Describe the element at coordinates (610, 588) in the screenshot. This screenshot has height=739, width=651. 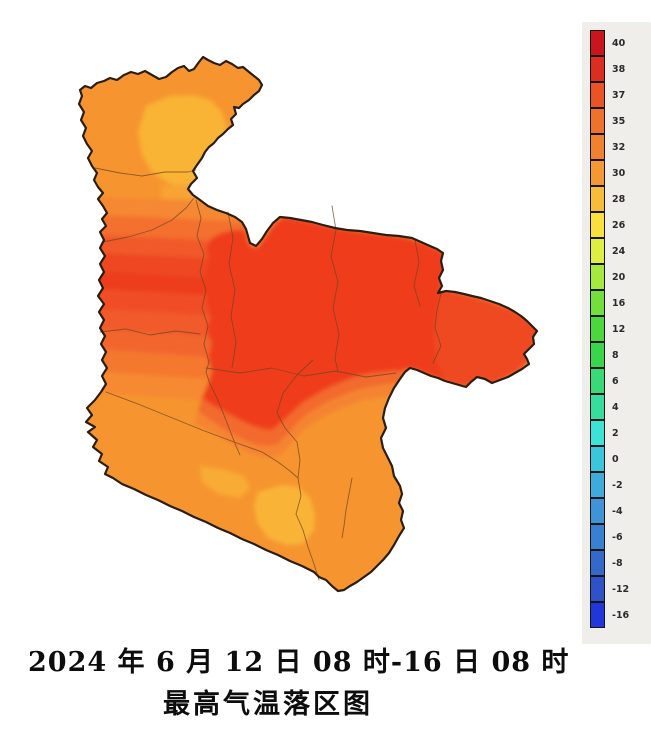
I see `legend-entry: -12` at that location.